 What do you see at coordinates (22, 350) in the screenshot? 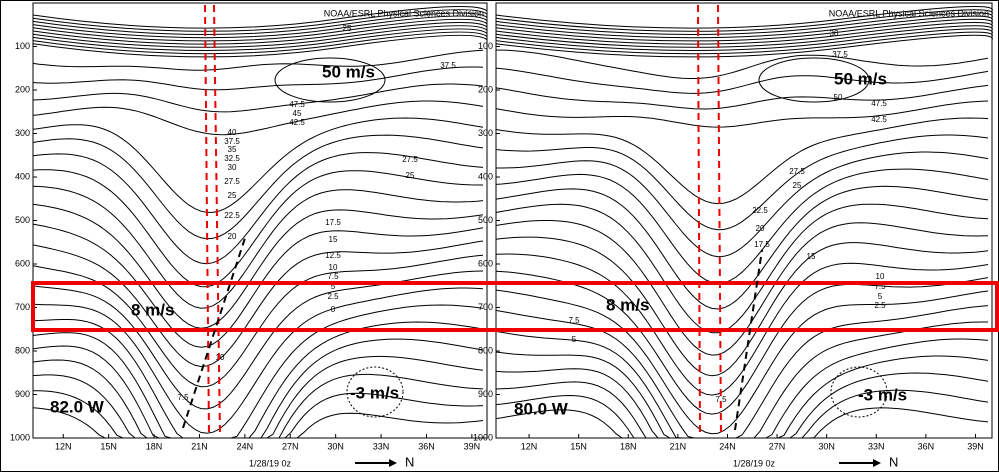
I see `y-tick-label: 800` at bounding box center [22, 350].